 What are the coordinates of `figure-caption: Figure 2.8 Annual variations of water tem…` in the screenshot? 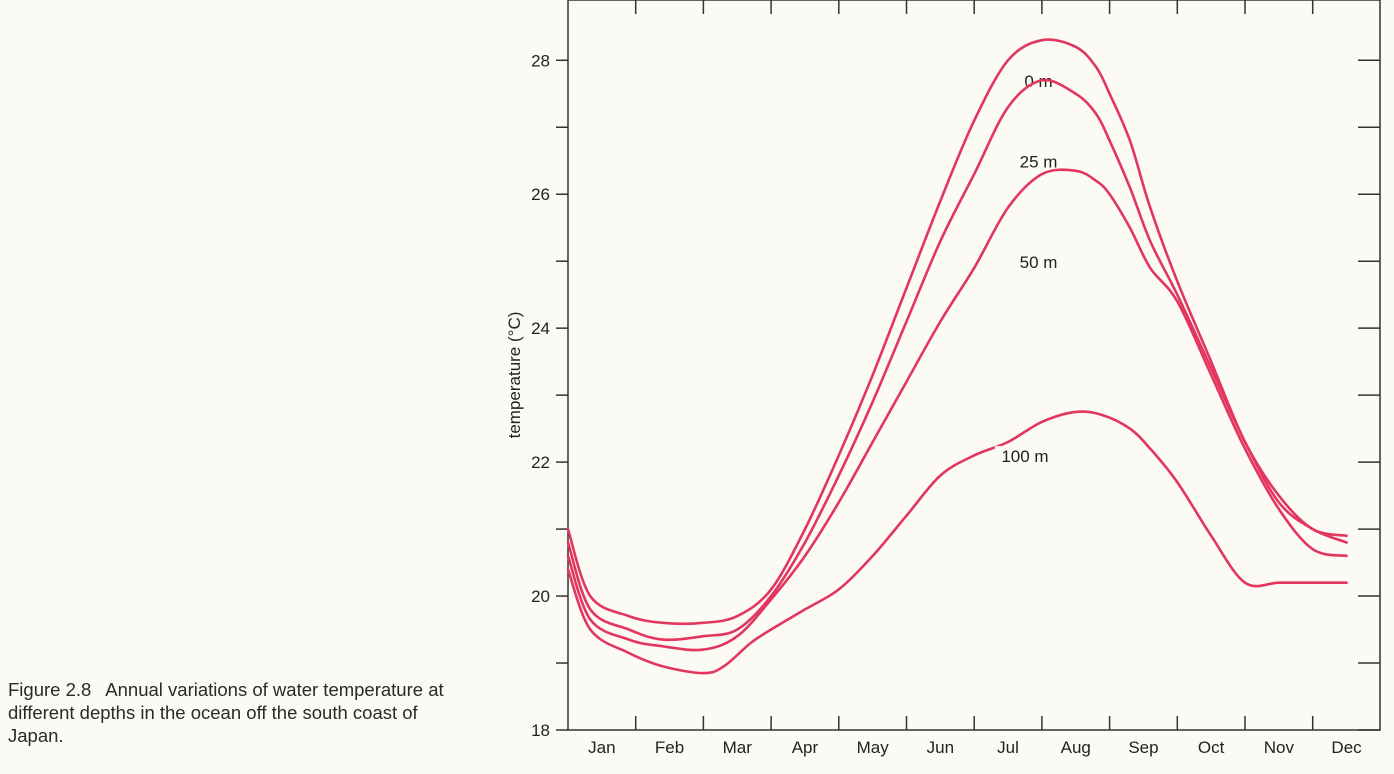 It's located at (243, 712).